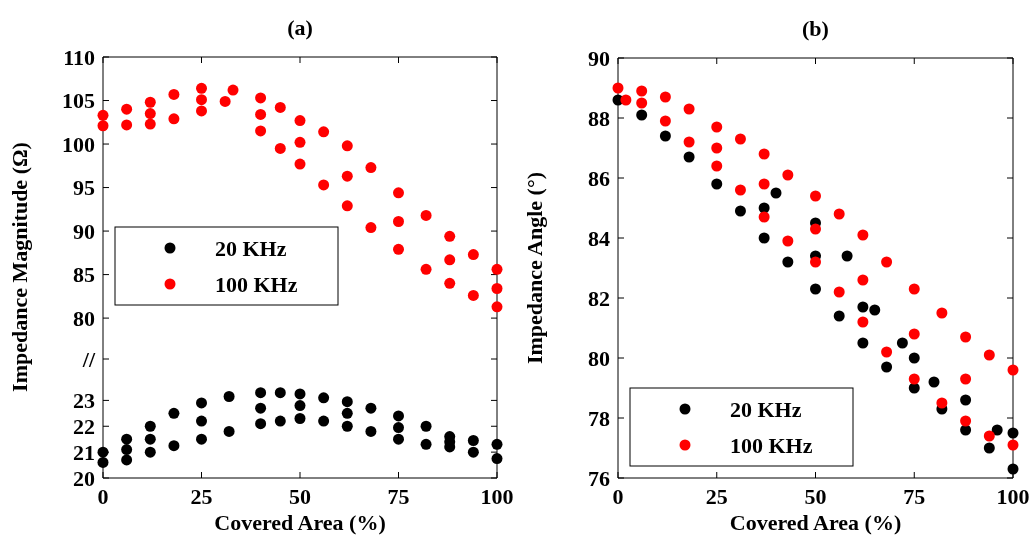 This screenshot has height=555, width=1033. I want to click on y-tick-label: 80, so click(84, 318).